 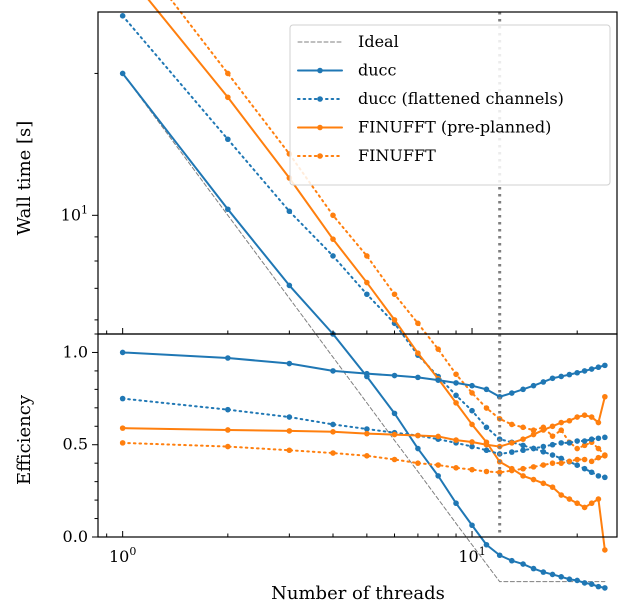 What do you see at coordinates (358, 593) in the screenshot?
I see `x-axis-label: Number of threads` at bounding box center [358, 593].